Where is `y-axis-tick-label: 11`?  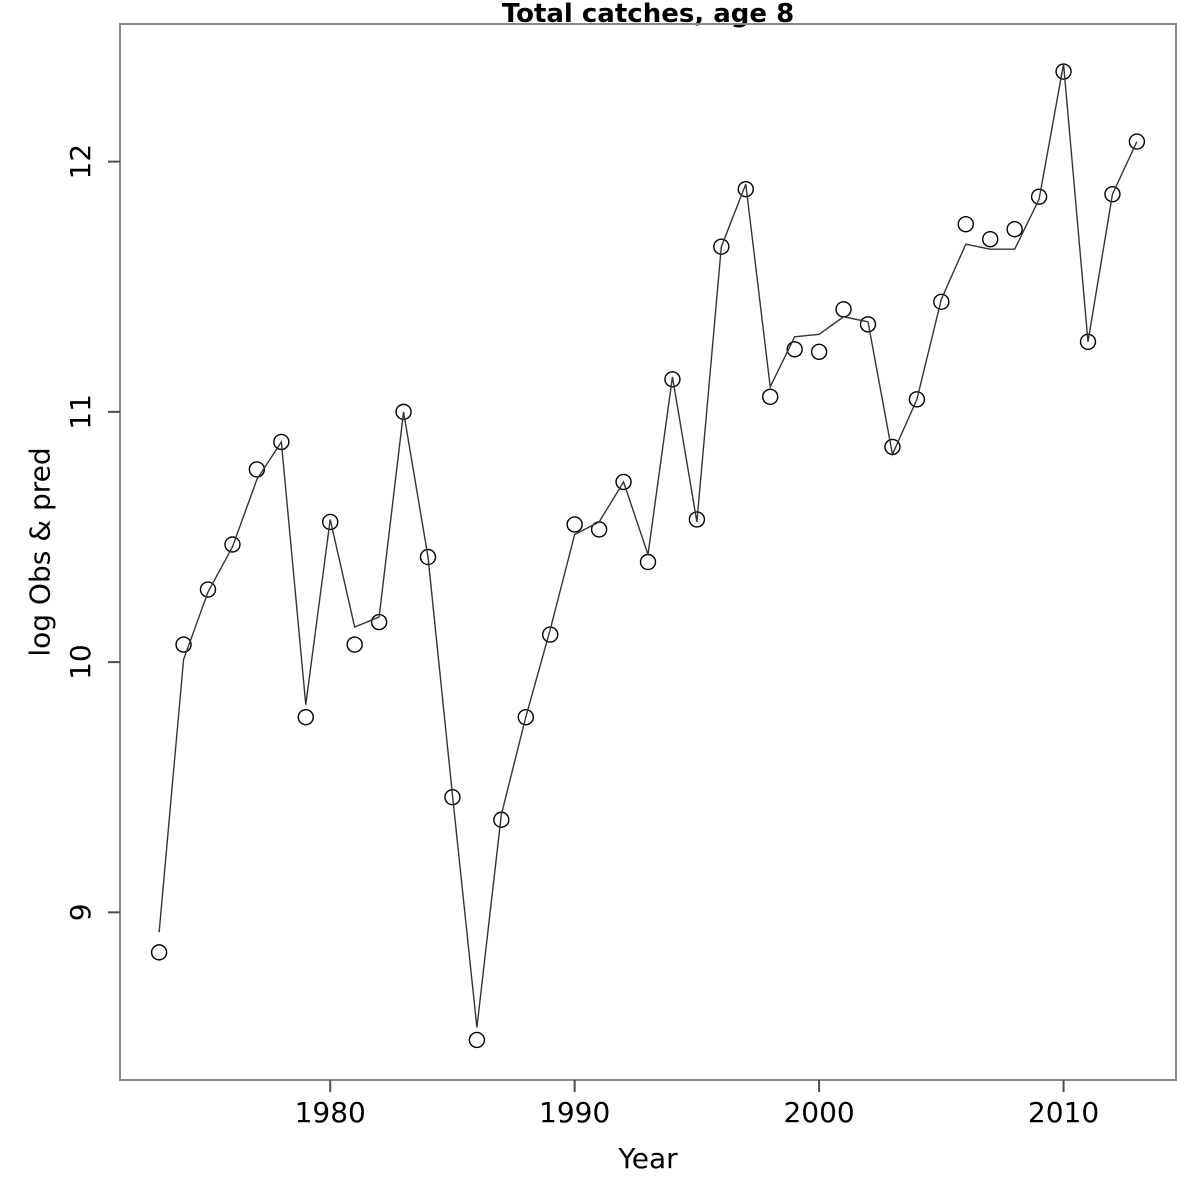
y-axis-tick-label: 11 is located at coordinates (80, 412).